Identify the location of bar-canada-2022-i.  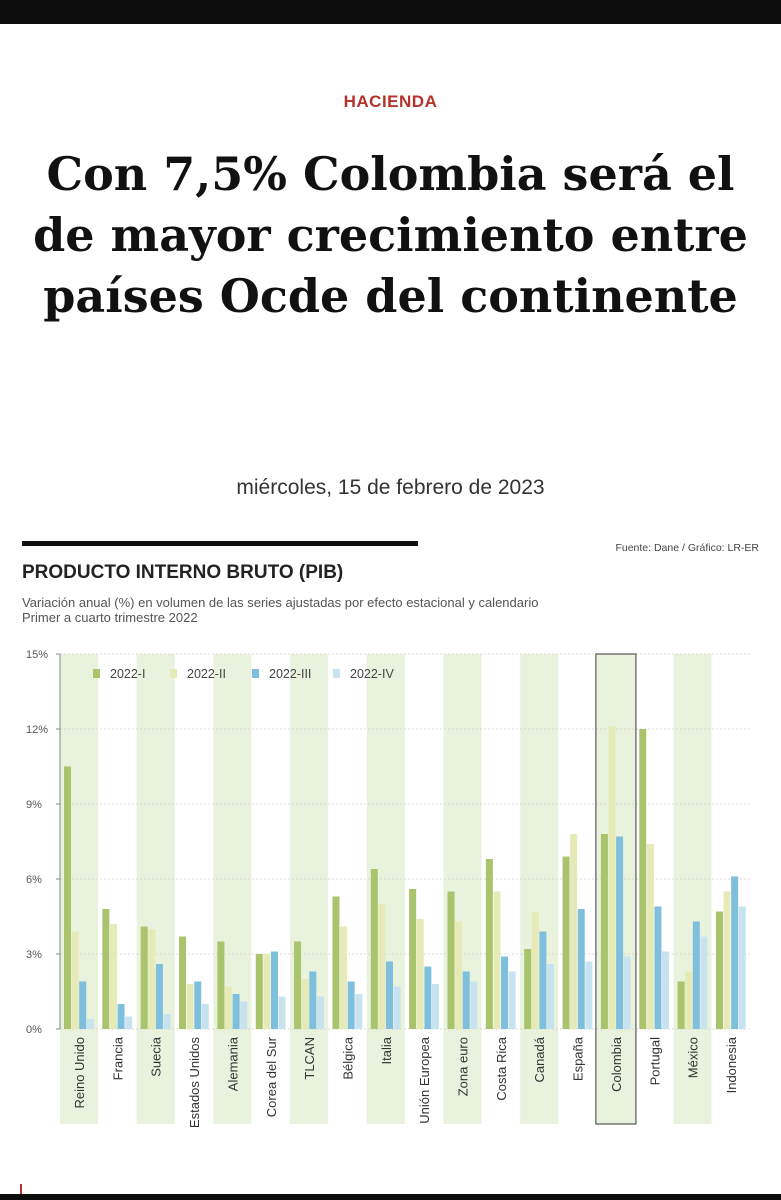
(528, 989).